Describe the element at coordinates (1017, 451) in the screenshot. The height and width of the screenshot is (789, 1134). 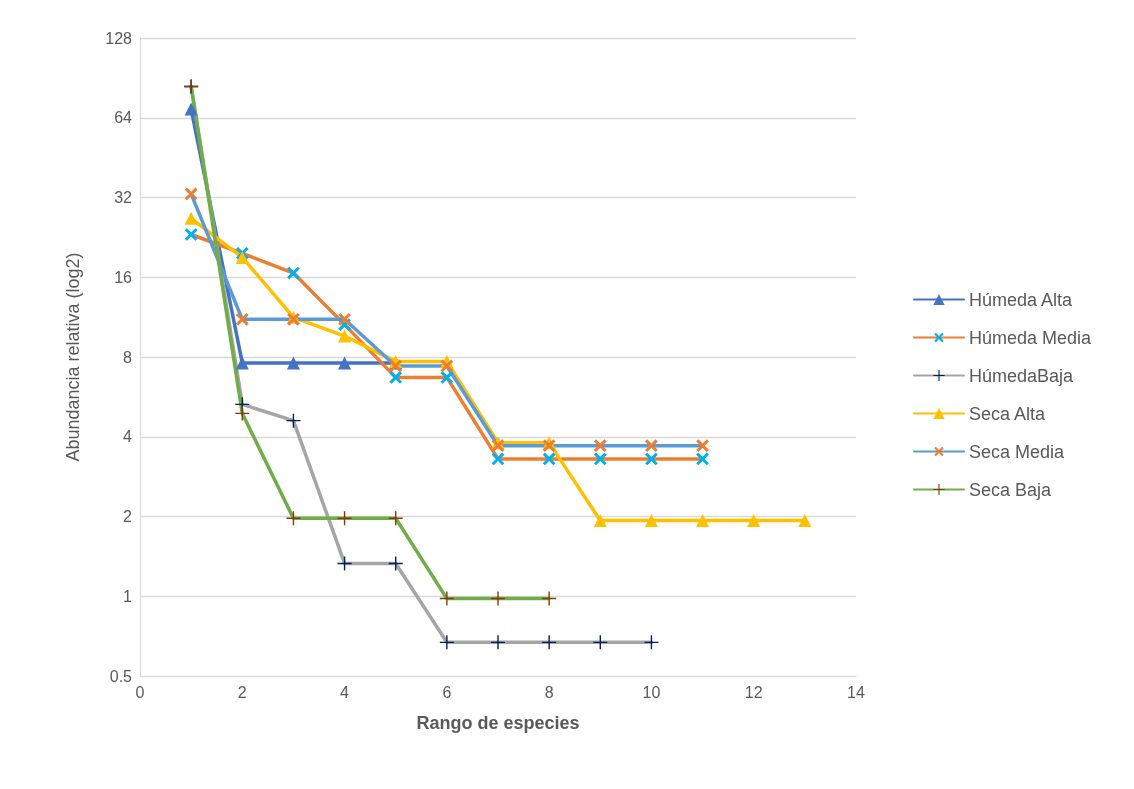
I see `legend-label: Seca Media` at that location.